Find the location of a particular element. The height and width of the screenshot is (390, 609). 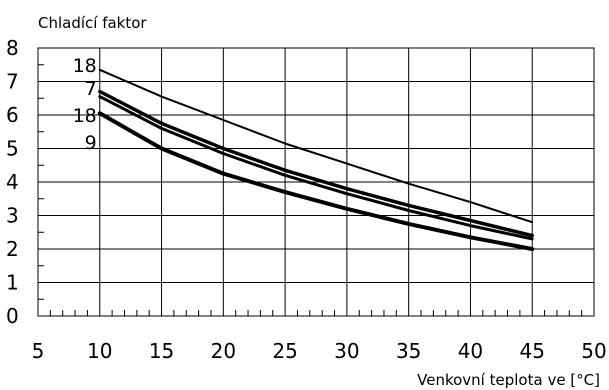

y-tick-label-4: 4 is located at coordinates (12, 182).